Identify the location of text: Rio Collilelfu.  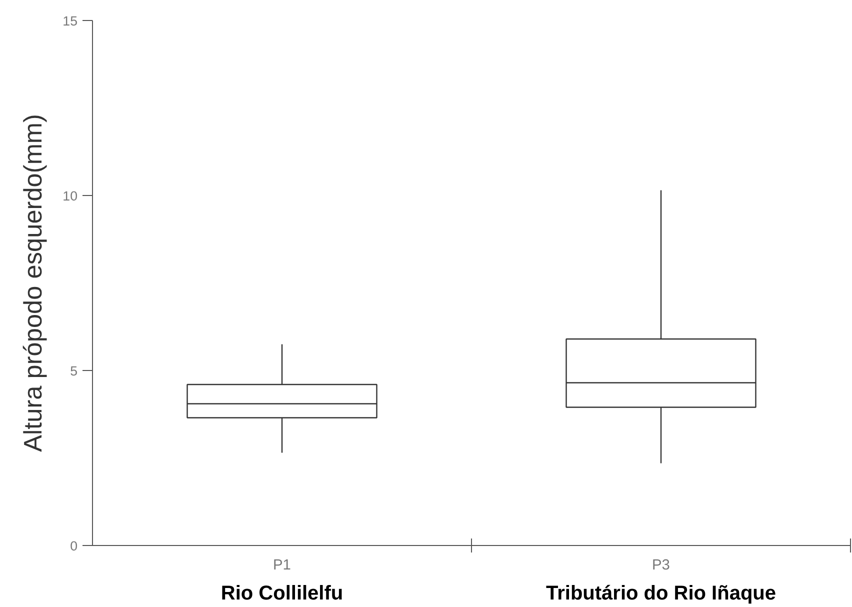
(282, 593).